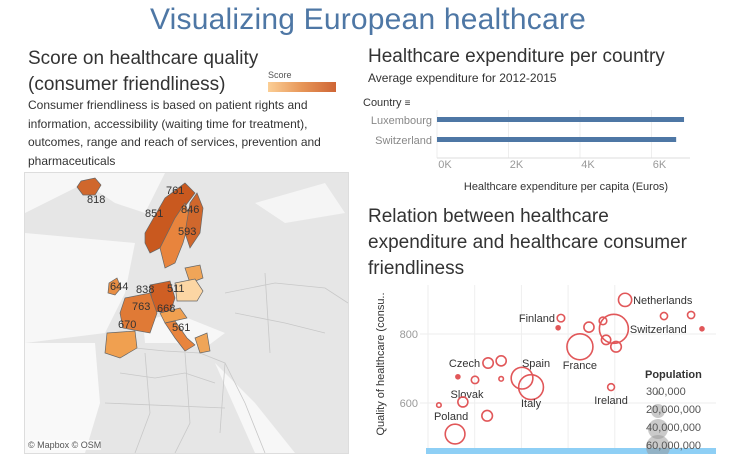  What do you see at coordinates (557, 139) in the screenshot?
I see `bar-switzerland` at bounding box center [557, 139].